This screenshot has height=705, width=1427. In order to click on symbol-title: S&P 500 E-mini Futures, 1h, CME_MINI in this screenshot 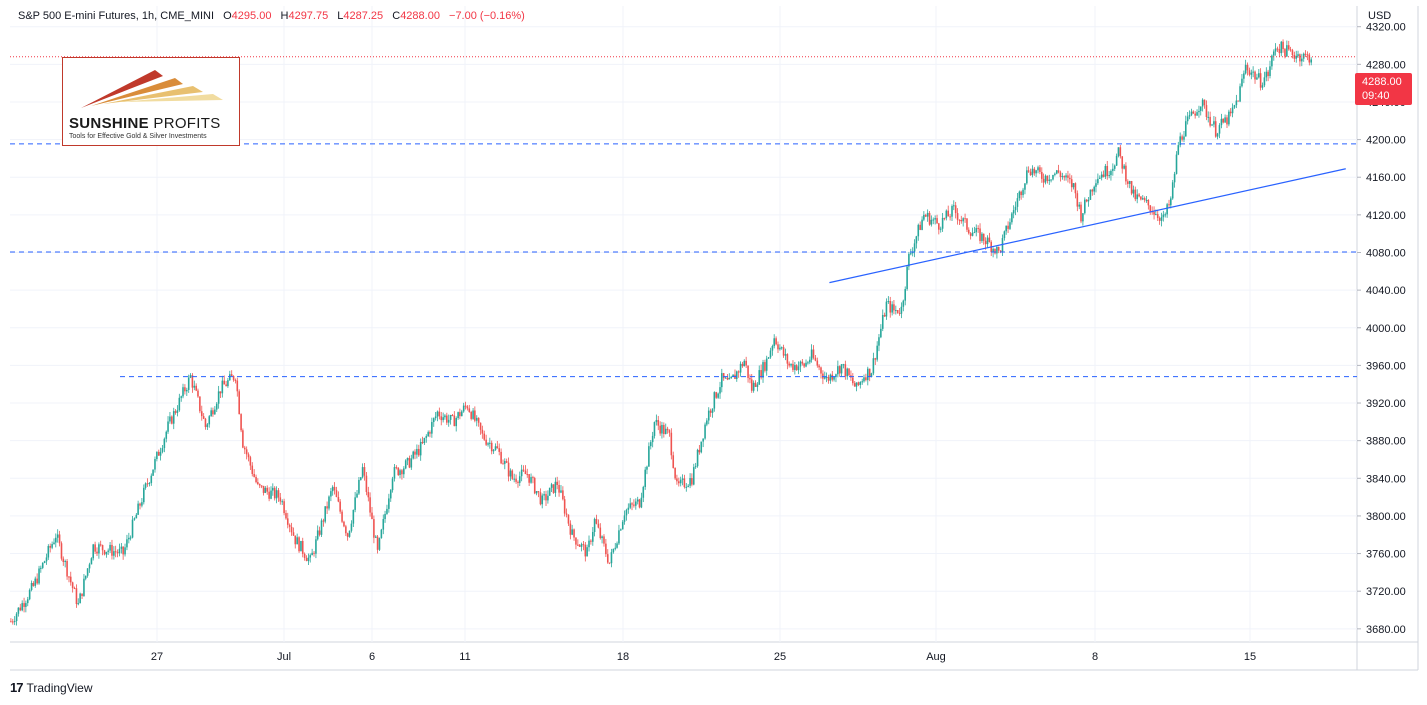, I will do `click(116, 16)`.